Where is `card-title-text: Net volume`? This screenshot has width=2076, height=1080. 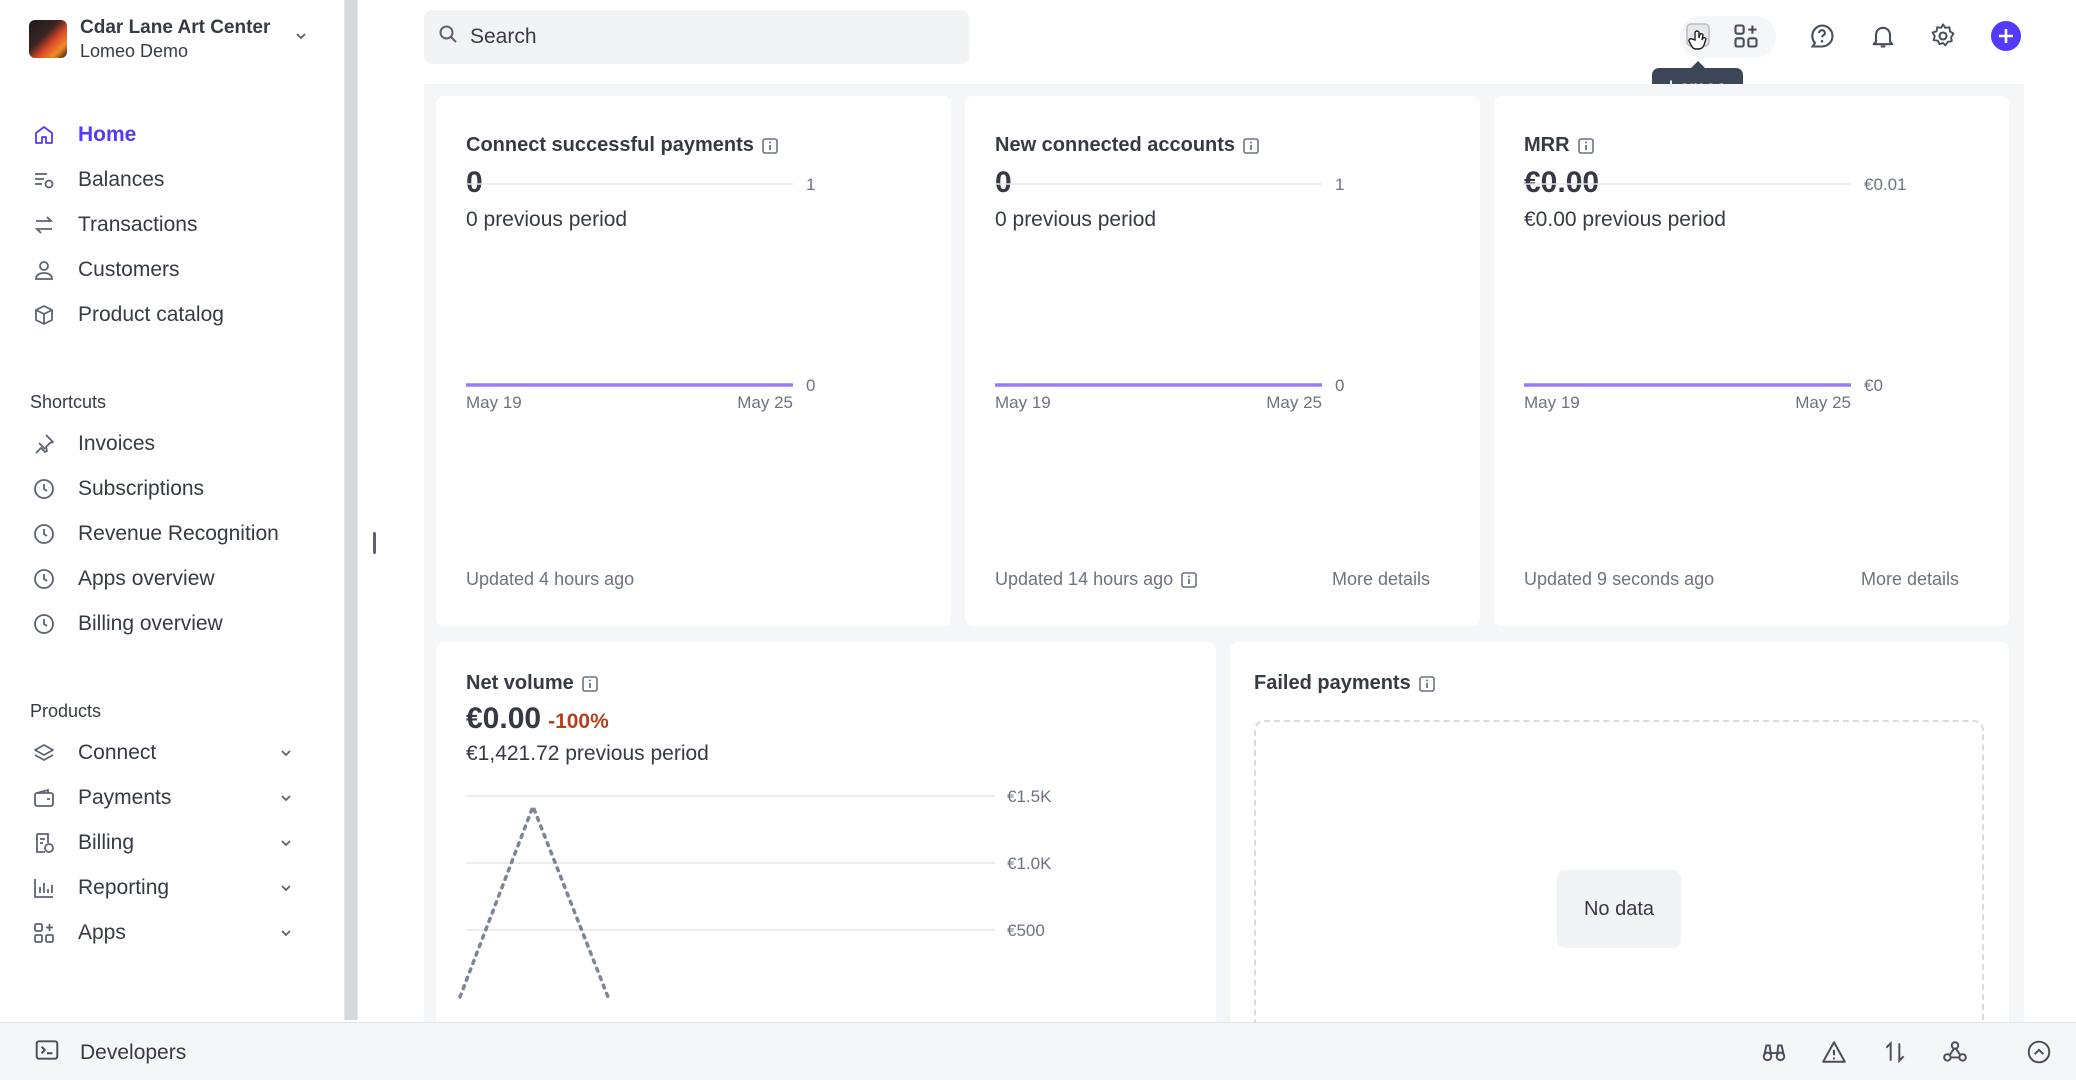
card-title-text: Net volume is located at coordinates (520, 683).